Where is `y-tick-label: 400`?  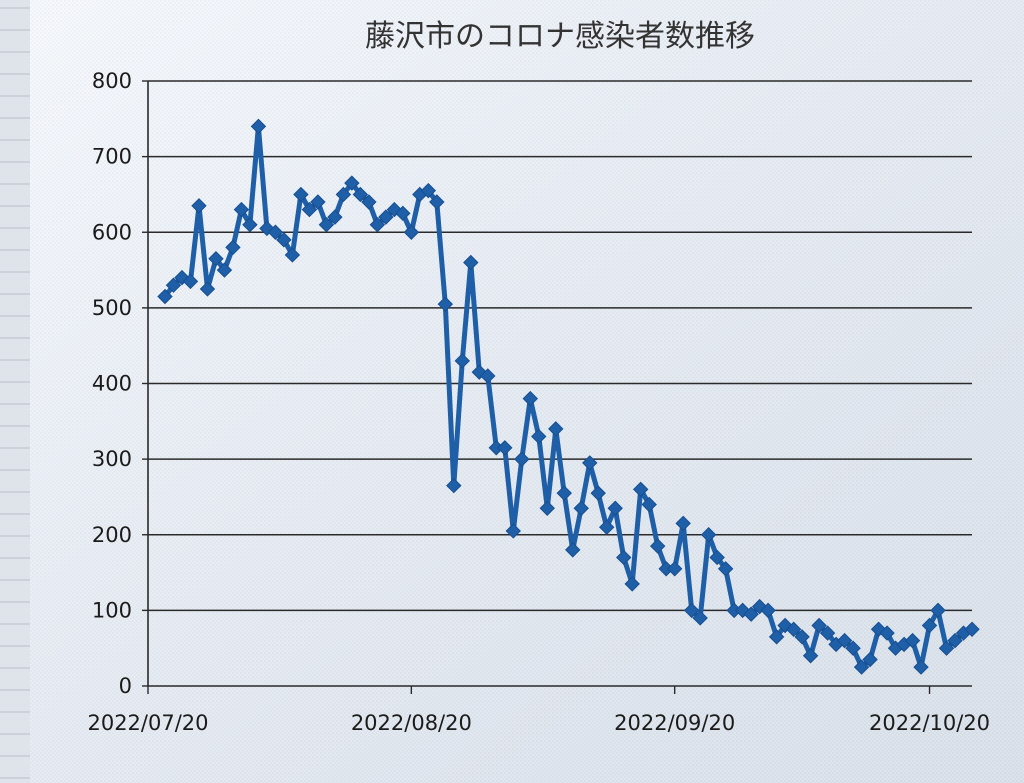 y-tick-label: 400 is located at coordinates (112, 384).